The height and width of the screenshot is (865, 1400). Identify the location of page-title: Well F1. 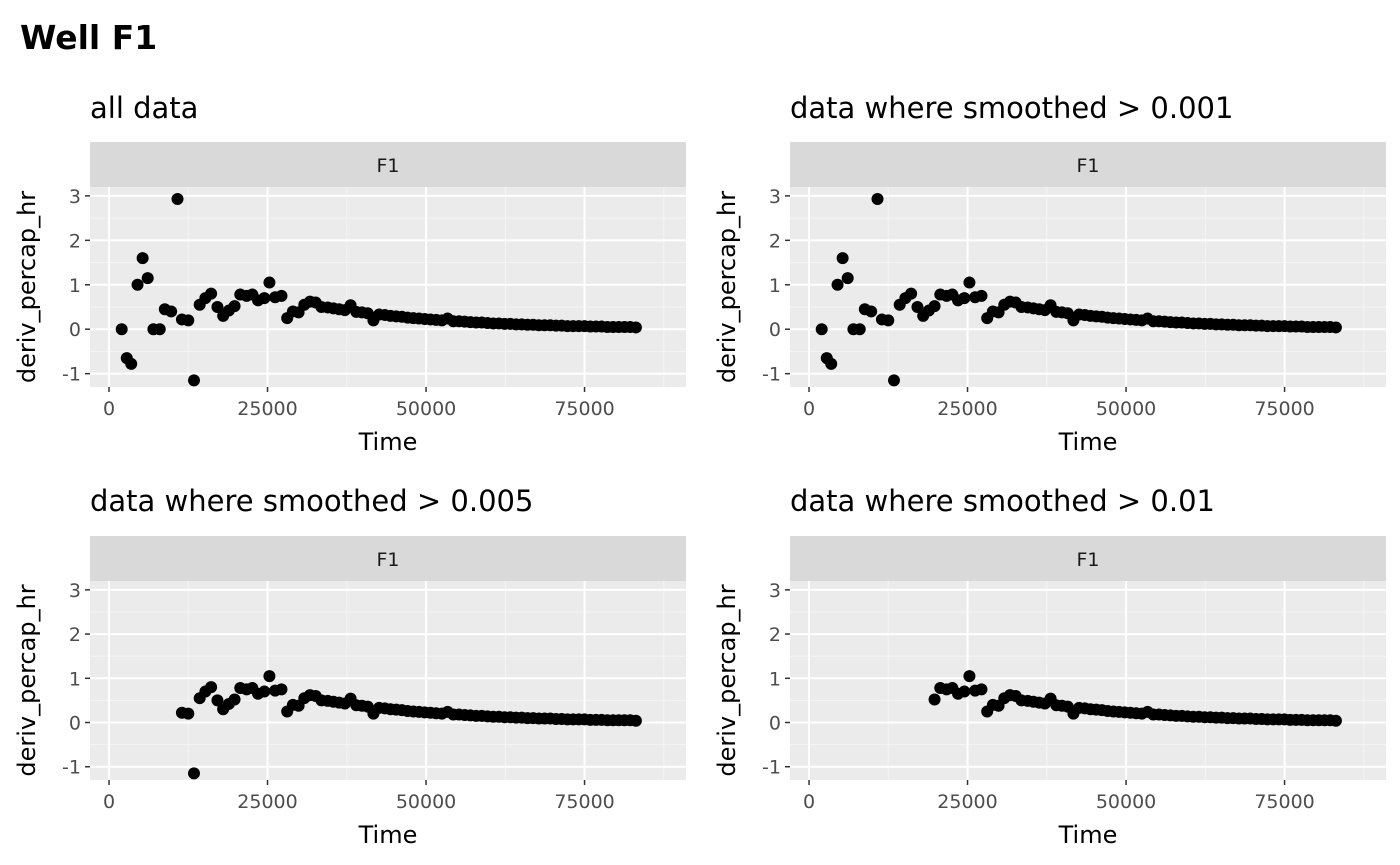
(89, 37).